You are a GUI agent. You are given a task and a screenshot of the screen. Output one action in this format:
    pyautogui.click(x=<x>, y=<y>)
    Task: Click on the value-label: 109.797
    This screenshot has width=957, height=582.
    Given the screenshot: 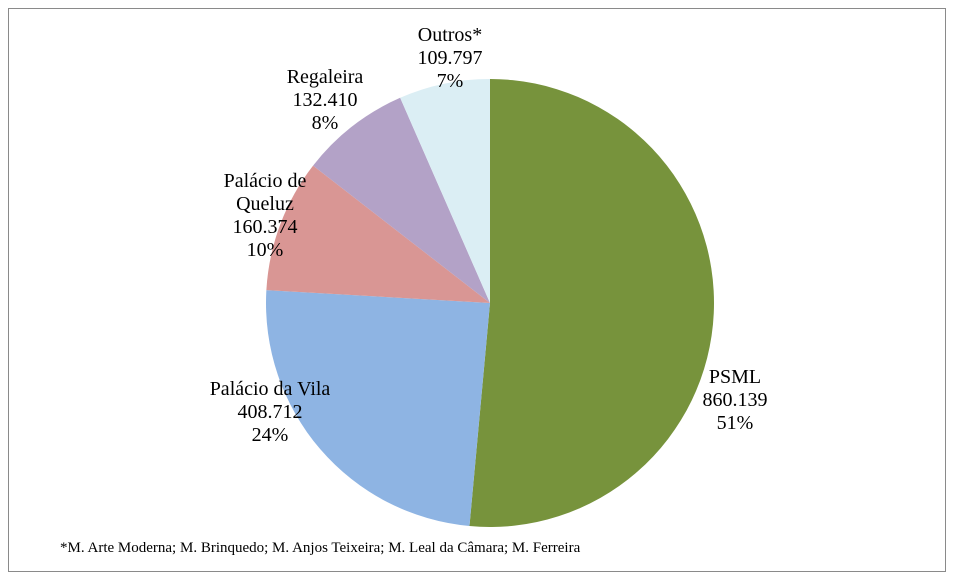 What is the action you would take?
    pyautogui.click(x=450, y=58)
    